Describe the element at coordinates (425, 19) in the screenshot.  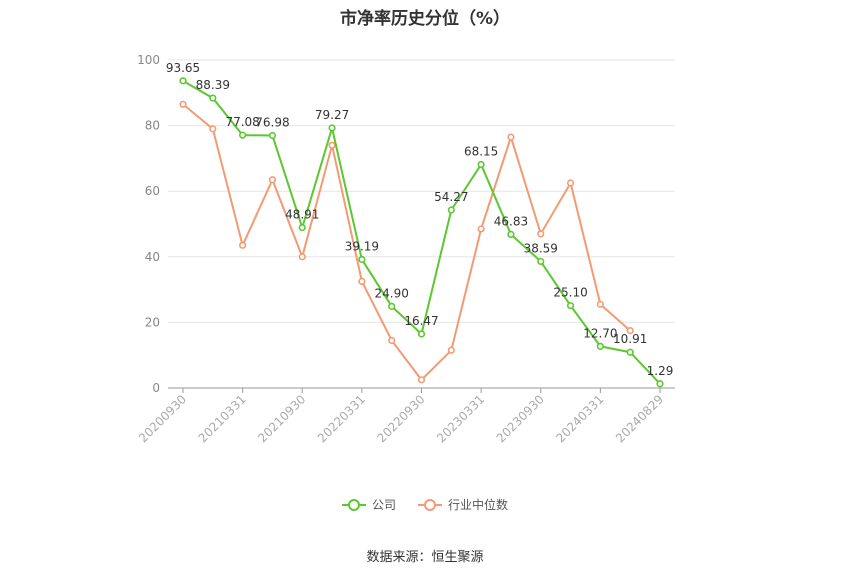
I see `chart-title: 市净率历史分位（%）` at that location.